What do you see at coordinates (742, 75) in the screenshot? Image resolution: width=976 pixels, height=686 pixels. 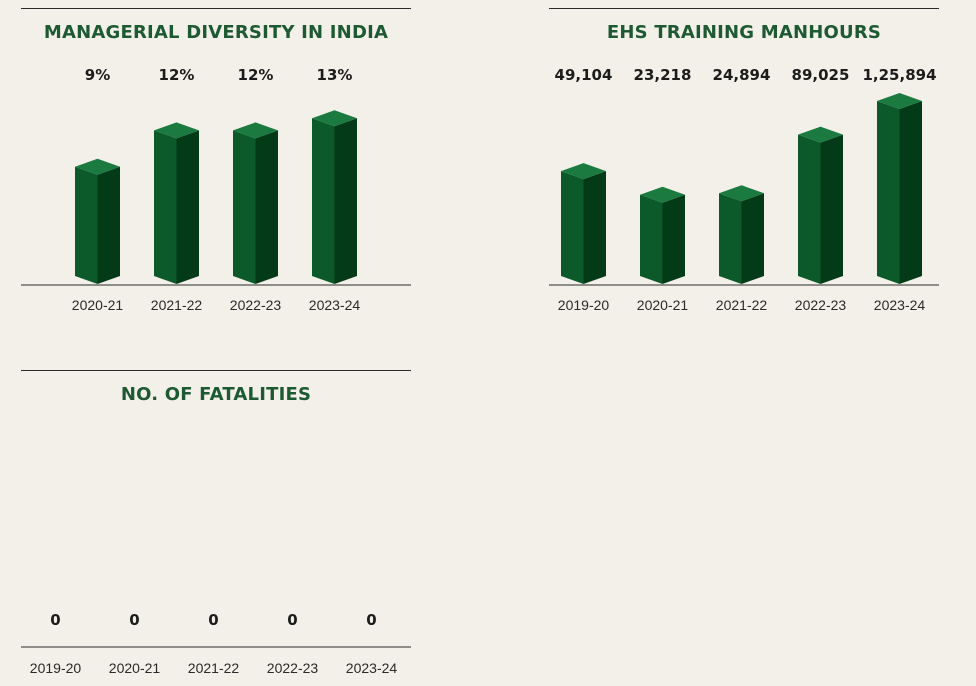 I see `data-label: 24,894` at bounding box center [742, 75].